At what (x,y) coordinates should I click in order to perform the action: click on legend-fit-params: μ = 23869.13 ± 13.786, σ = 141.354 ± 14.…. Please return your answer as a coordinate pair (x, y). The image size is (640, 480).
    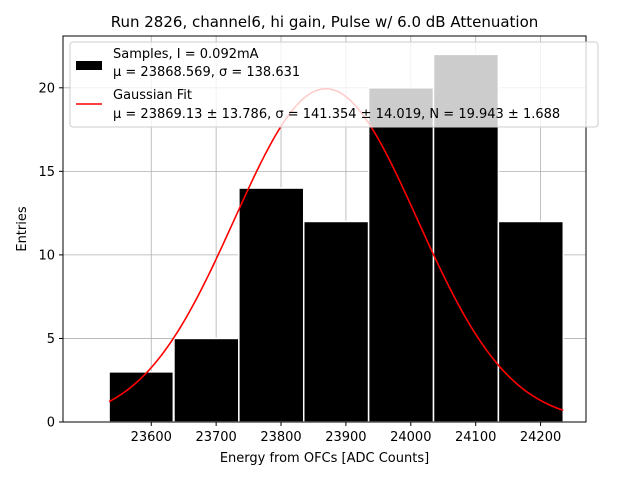
    Looking at the image, I should click on (336, 114).